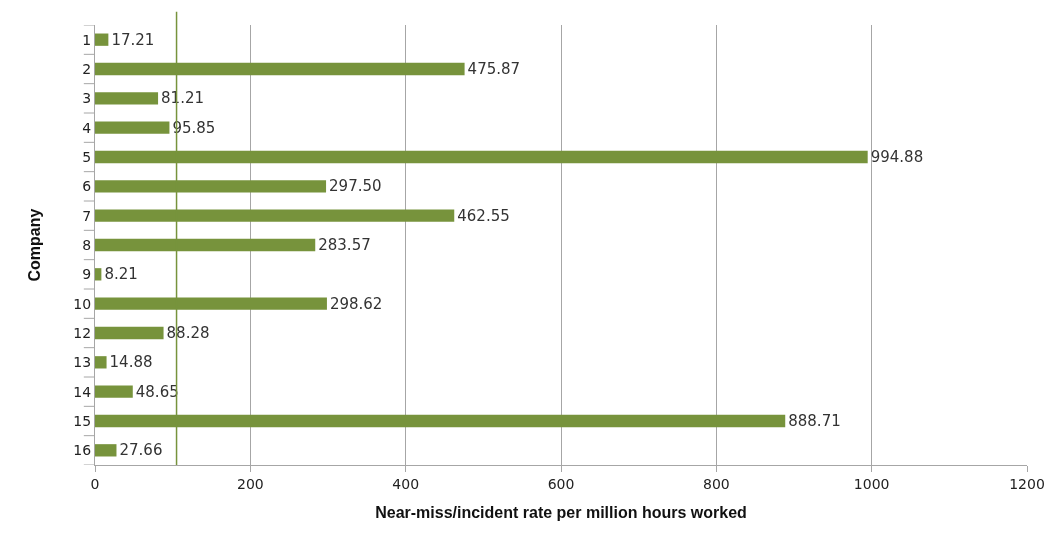 Image resolution: width=1058 pixels, height=548 pixels. I want to click on y-tick-label: 15, so click(82, 420).